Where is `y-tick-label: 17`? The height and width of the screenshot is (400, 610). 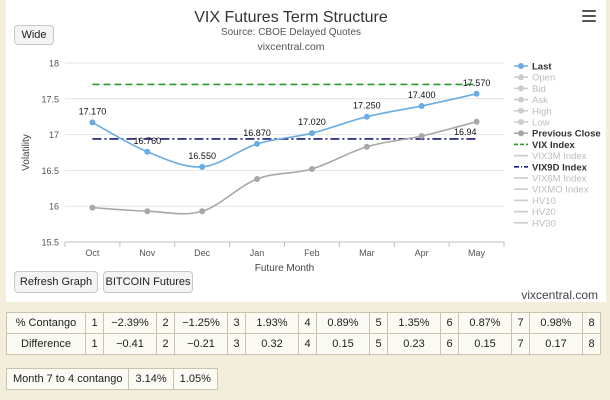 y-tick-label: 17 is located at coordinates (54, 135).